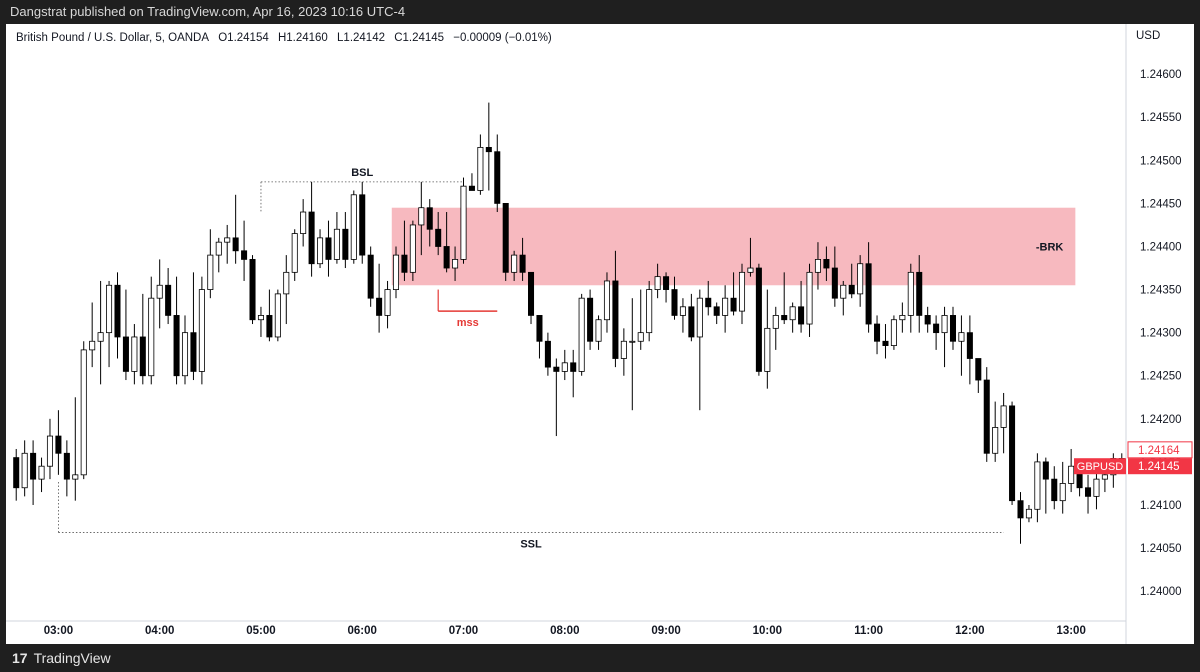  Describe the element at coordinates (468, 323) in the screenshot. I see `mss-label: mss` at that location.